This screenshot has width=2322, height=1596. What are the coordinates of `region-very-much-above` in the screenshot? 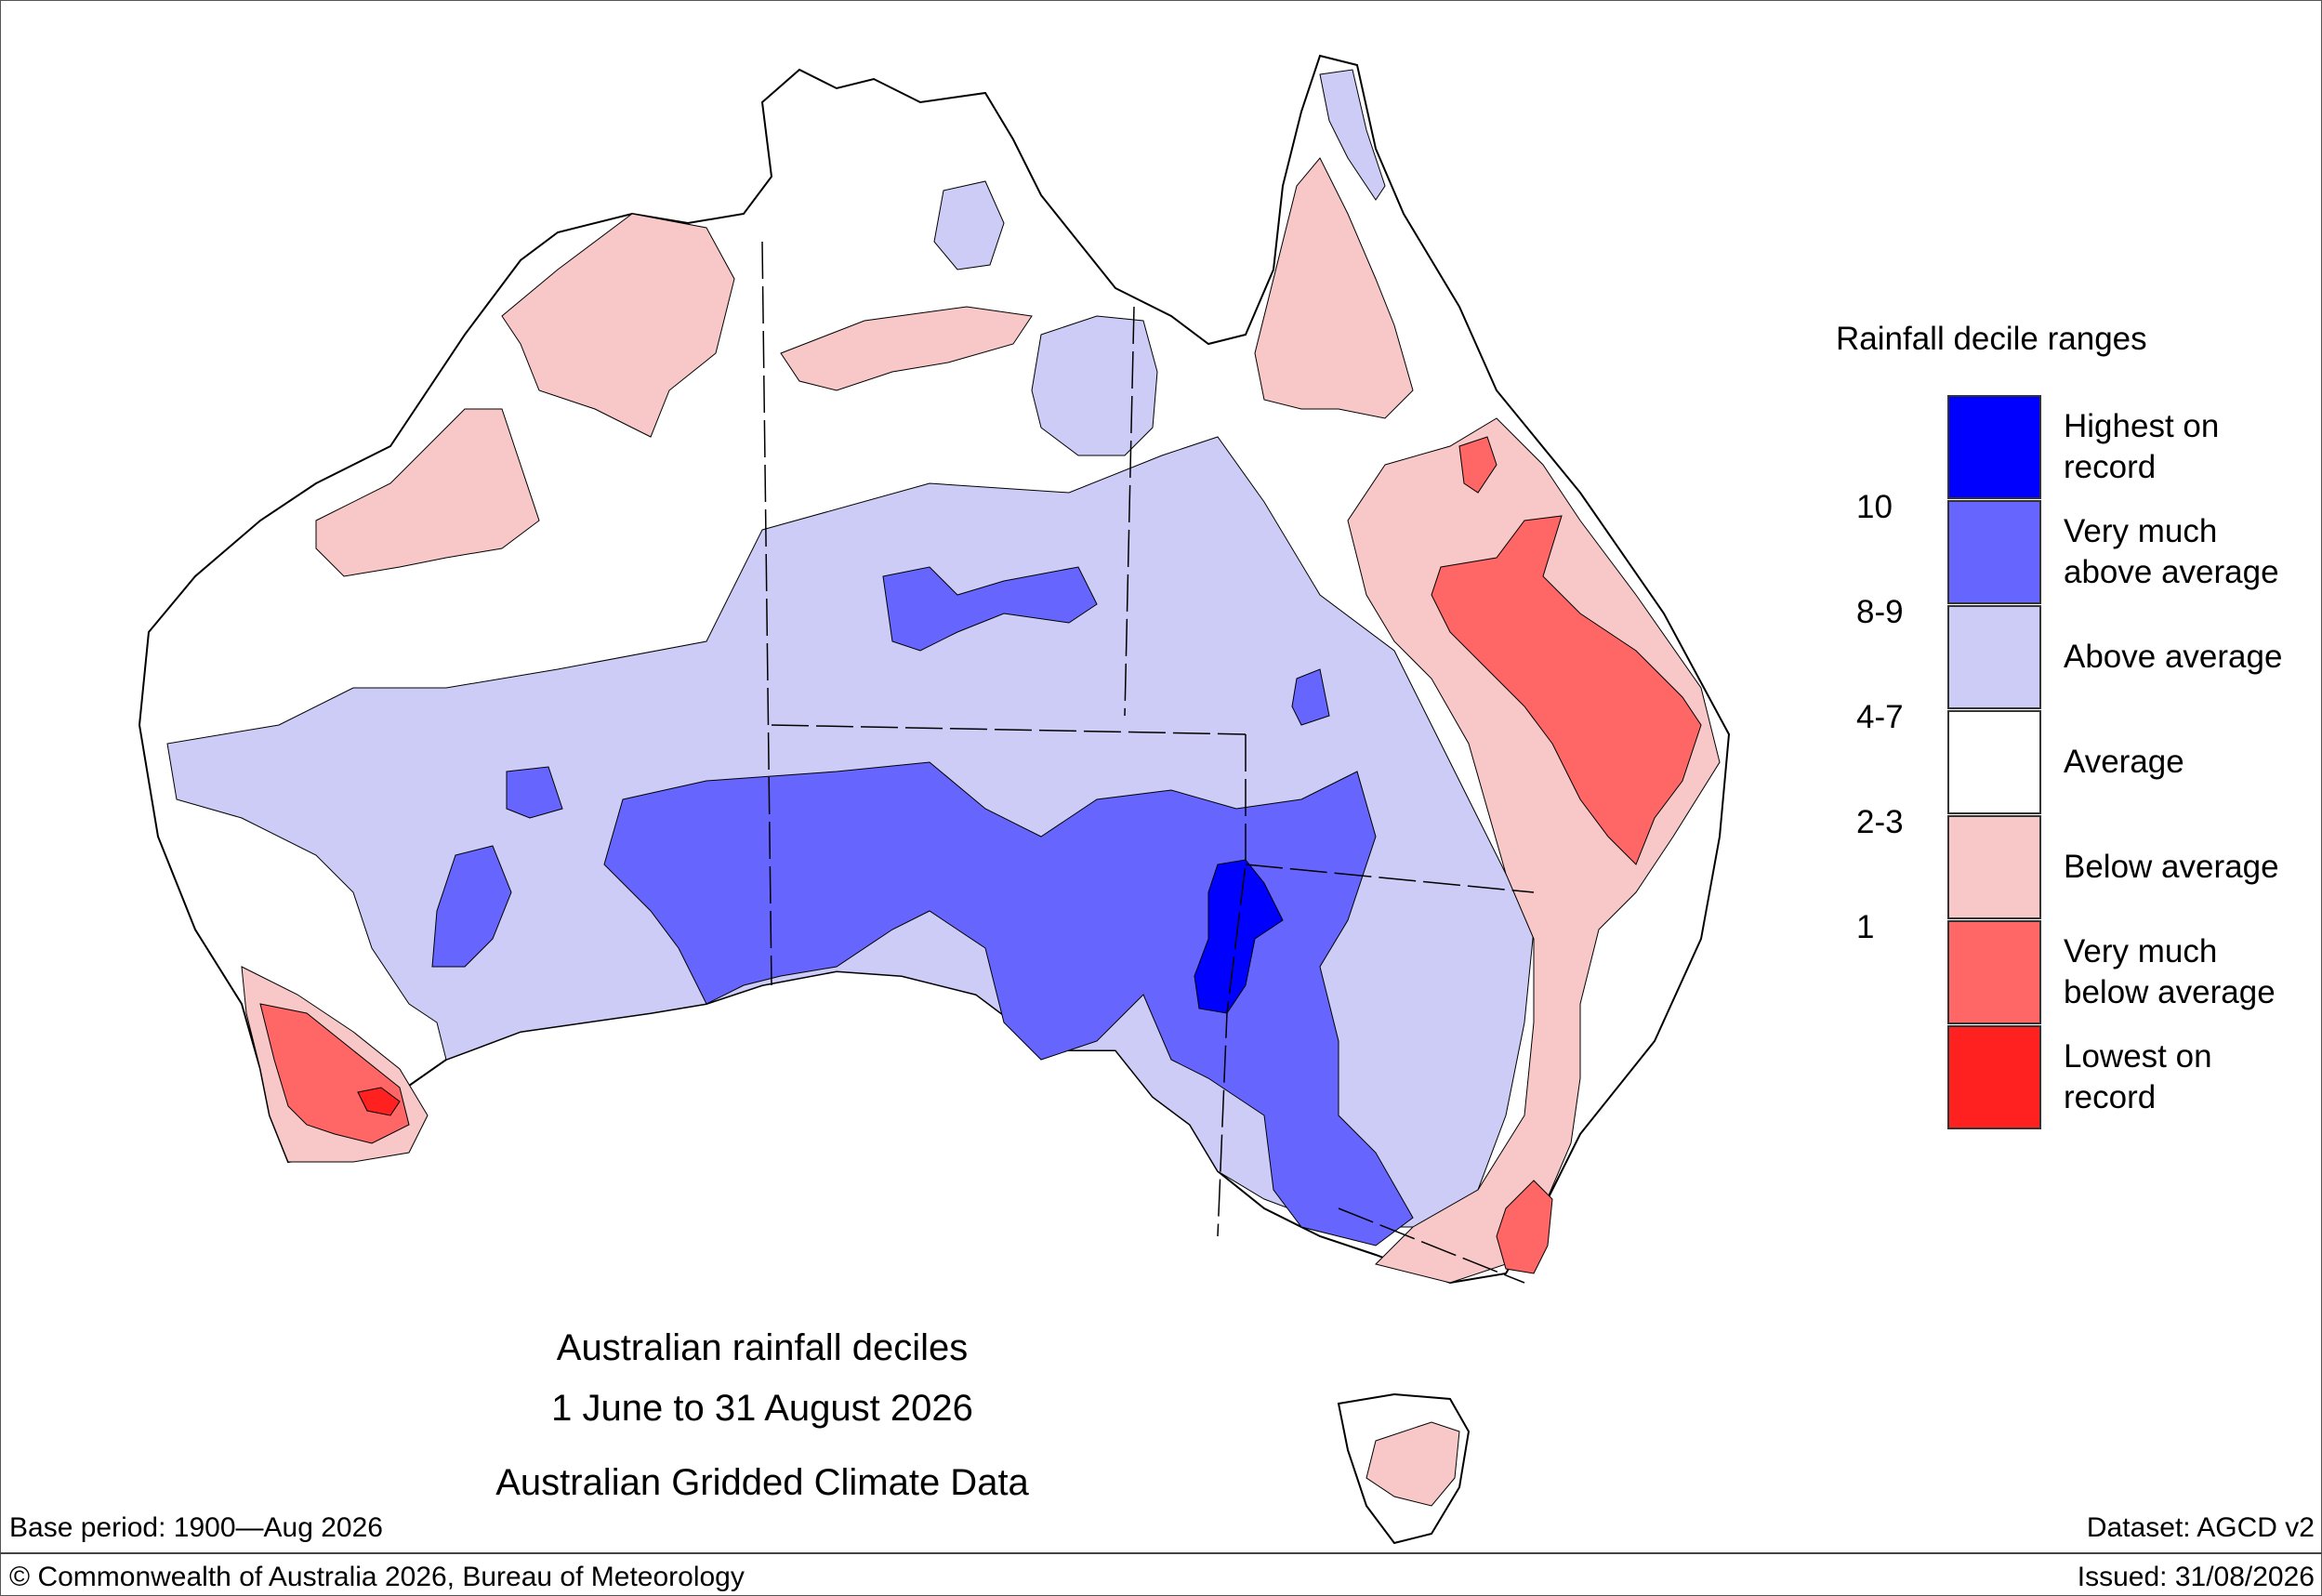 It's located at (1008, 1004).